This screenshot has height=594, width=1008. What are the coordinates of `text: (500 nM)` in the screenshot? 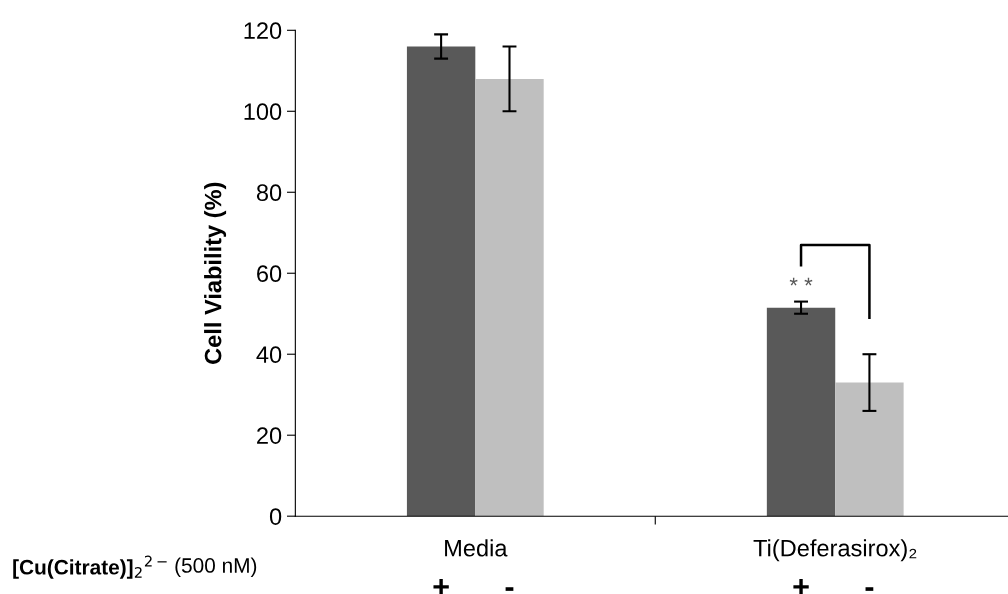 It's located at (216, 567).